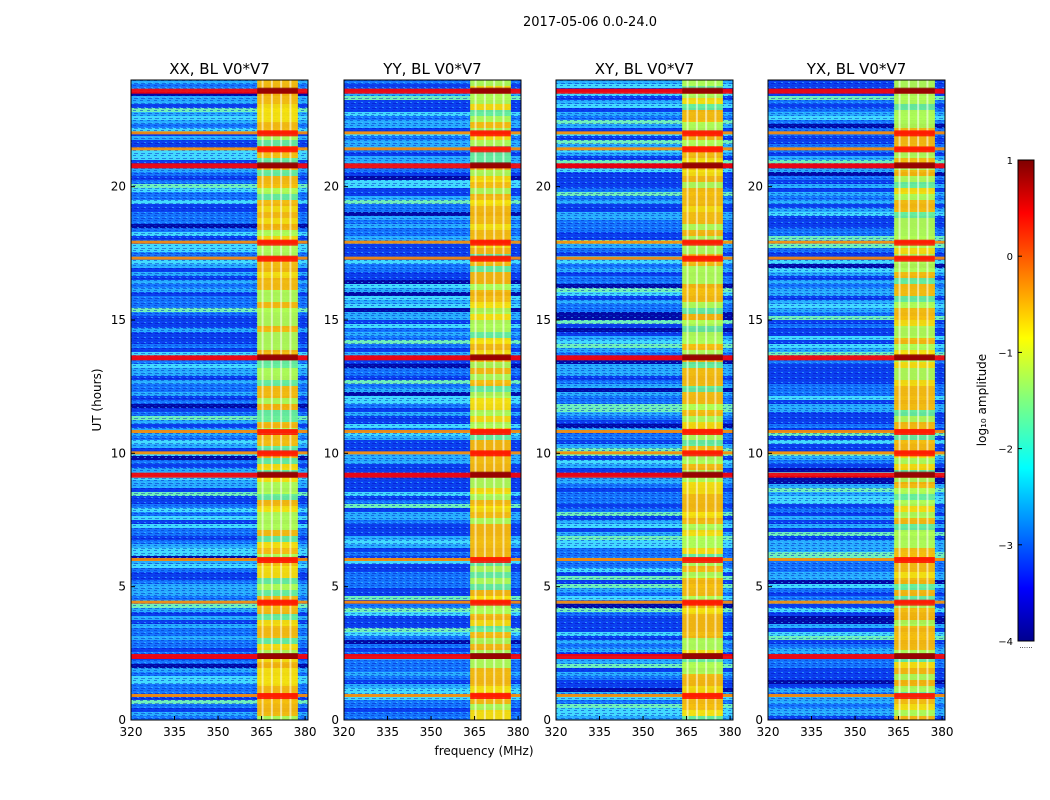 The height and width of the screenshot is (800, 1050). I want to click on heatmap-body, so click(644, 400).